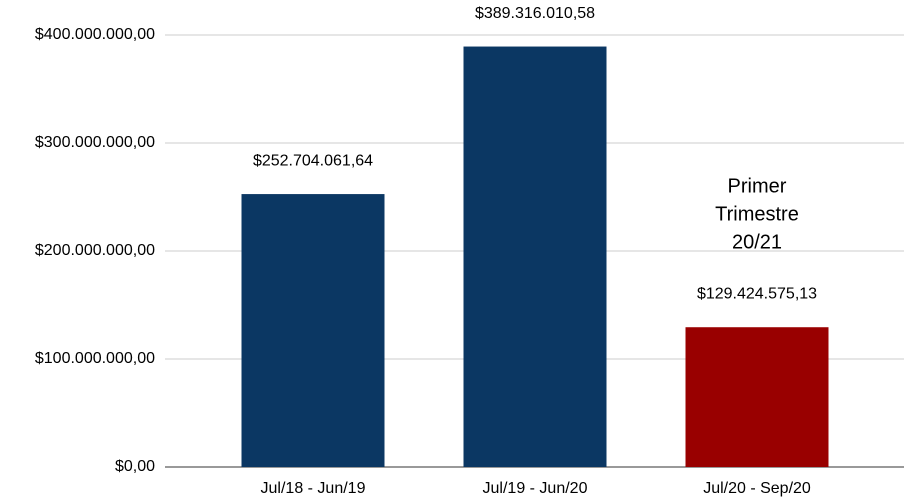 The image size is (904, 499). Describe the element at coordinates (95, 358) in the screenshot. I see `y-tick-label: $100.000.000,00` at that location.